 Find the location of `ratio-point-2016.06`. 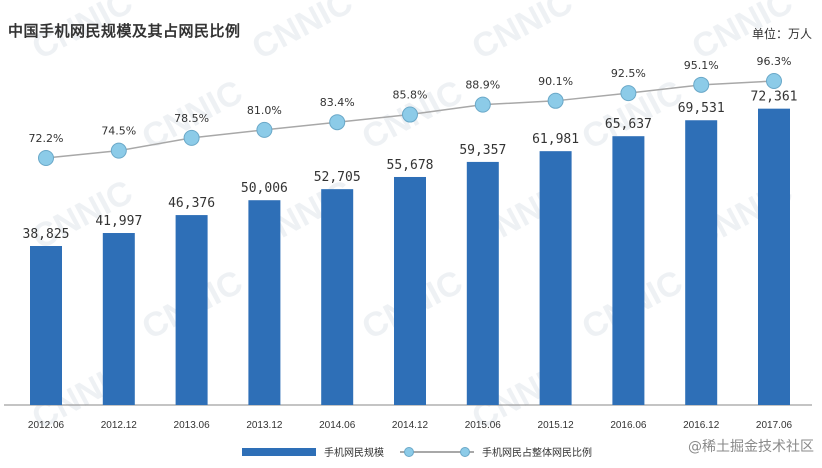

ratio-point-2016.06 is located at coordinates (628, 93).